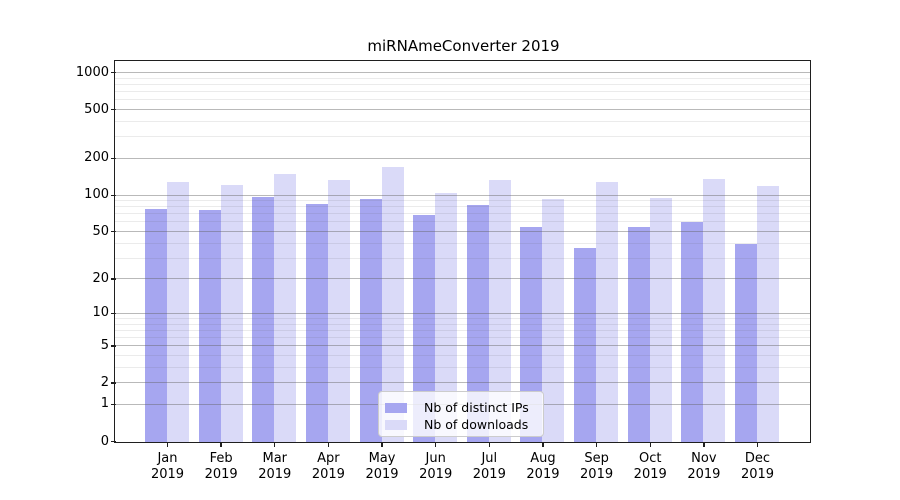 This screenshot has width=900, height=500. I want to click on y-tick-label: 500, so click(96, 109).